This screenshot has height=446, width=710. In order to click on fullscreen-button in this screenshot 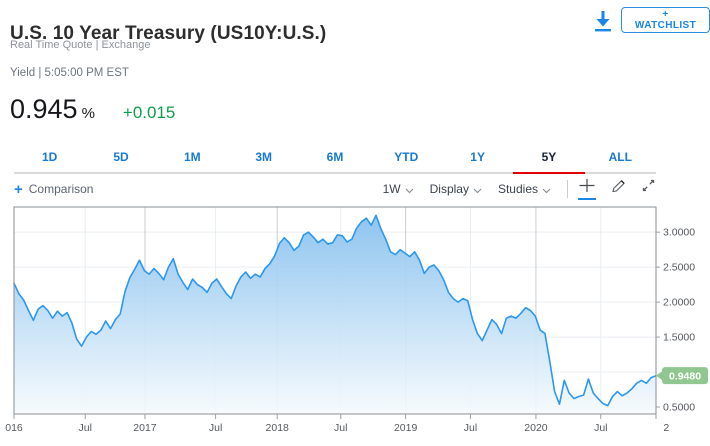, I will do `click(648, 189)`.